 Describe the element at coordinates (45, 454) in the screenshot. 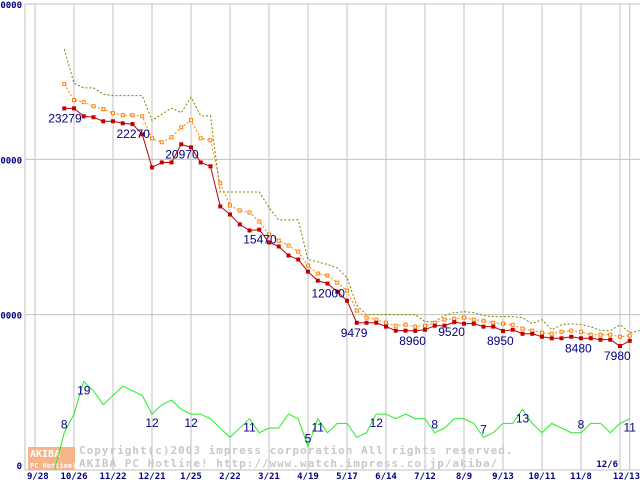

I see `logo-top-text: AKIBA` at that location.